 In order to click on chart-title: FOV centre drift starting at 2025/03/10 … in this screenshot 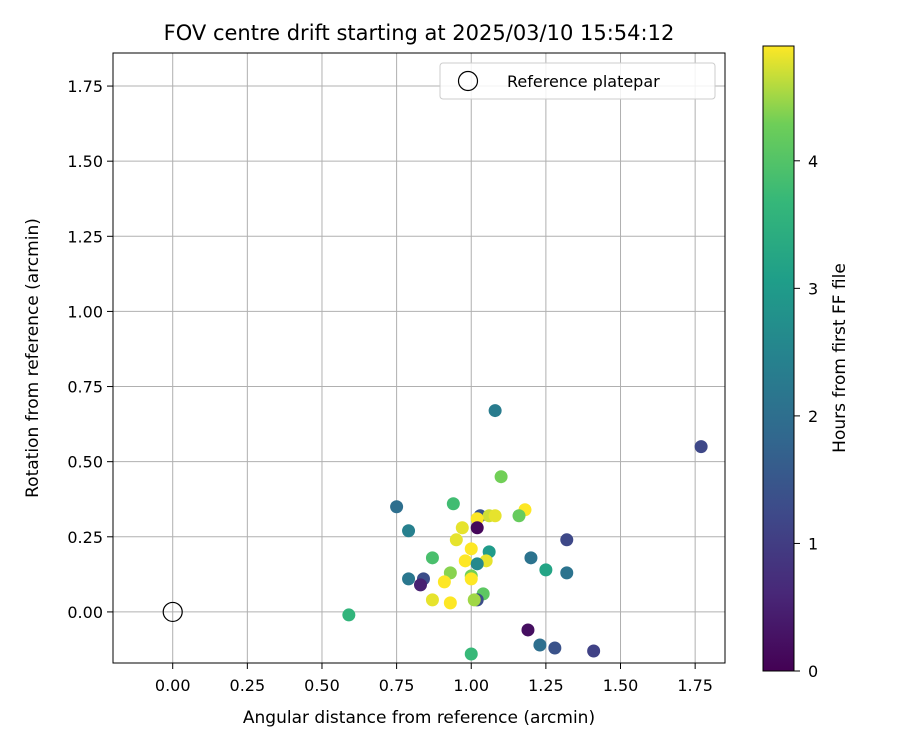, I will do `click(419, 33)`.